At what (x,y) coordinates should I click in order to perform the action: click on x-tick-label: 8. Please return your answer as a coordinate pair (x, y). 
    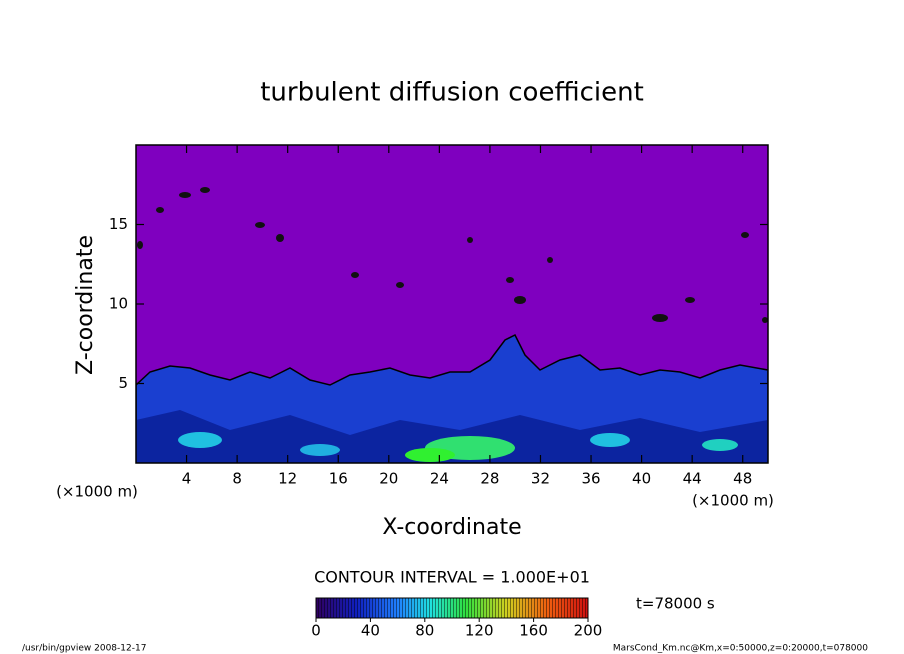
    Looking at the image, I should click on (237, 479).